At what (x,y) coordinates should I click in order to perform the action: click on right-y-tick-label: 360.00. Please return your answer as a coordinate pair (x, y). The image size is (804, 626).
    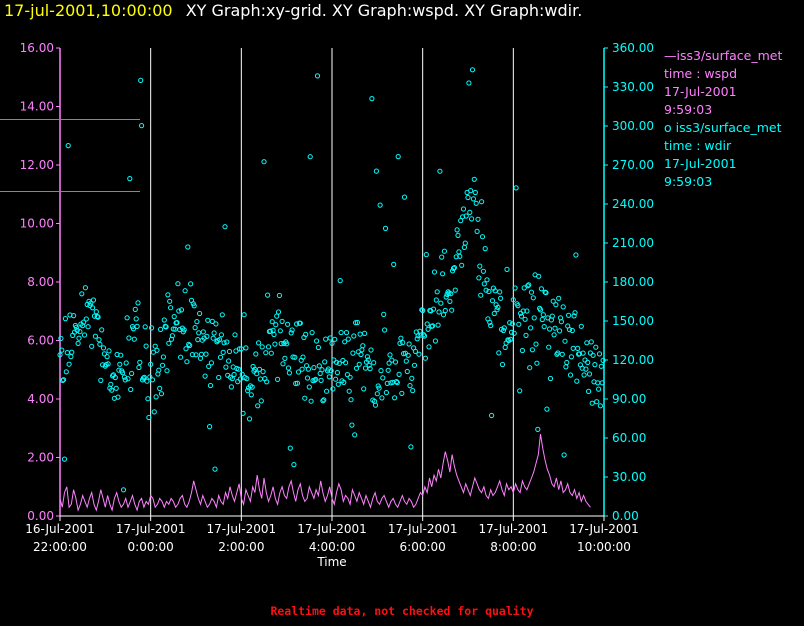
    Looking at the image, I should click on (633, 48).